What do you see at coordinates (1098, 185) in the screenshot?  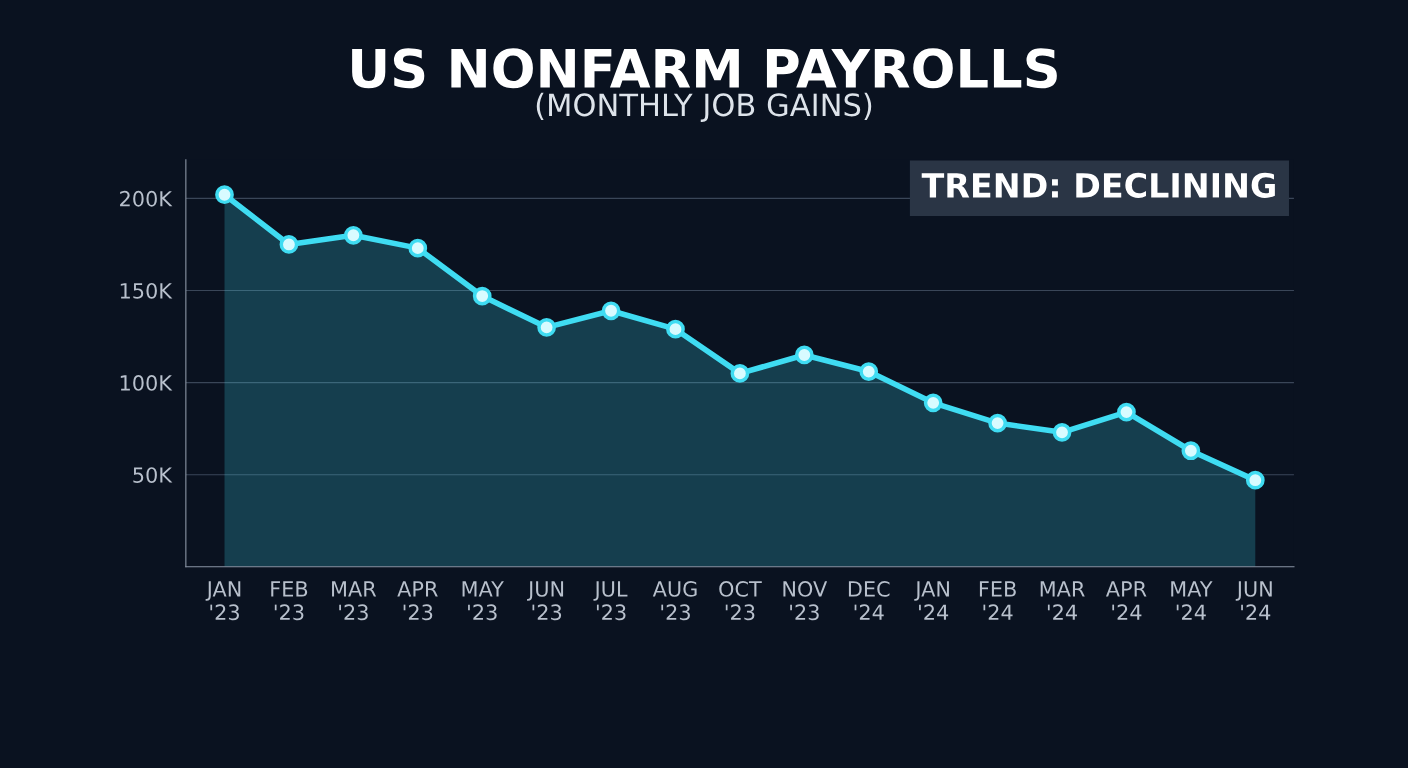 I see `annotation: TREND: DECLINING` at bounding box center [1098, 185].